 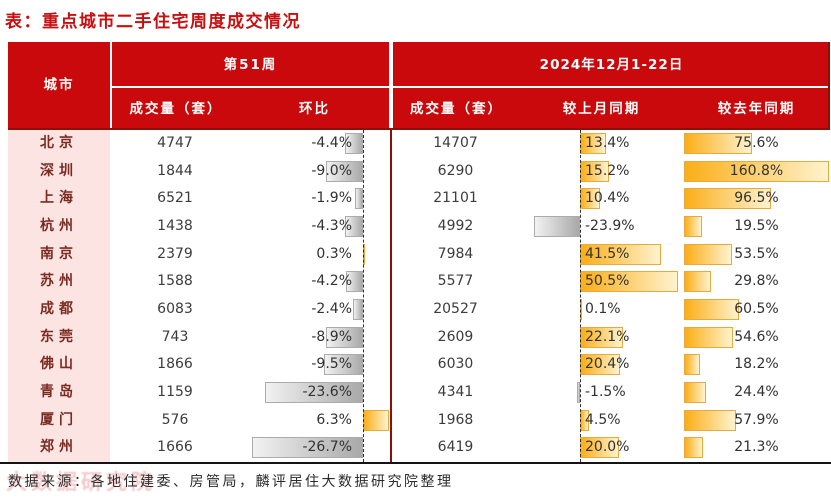 What do you see at coordinates (175, 391) in the screenshot?
I see `week-volume-value: 1159` at bounding box center [175, 391].